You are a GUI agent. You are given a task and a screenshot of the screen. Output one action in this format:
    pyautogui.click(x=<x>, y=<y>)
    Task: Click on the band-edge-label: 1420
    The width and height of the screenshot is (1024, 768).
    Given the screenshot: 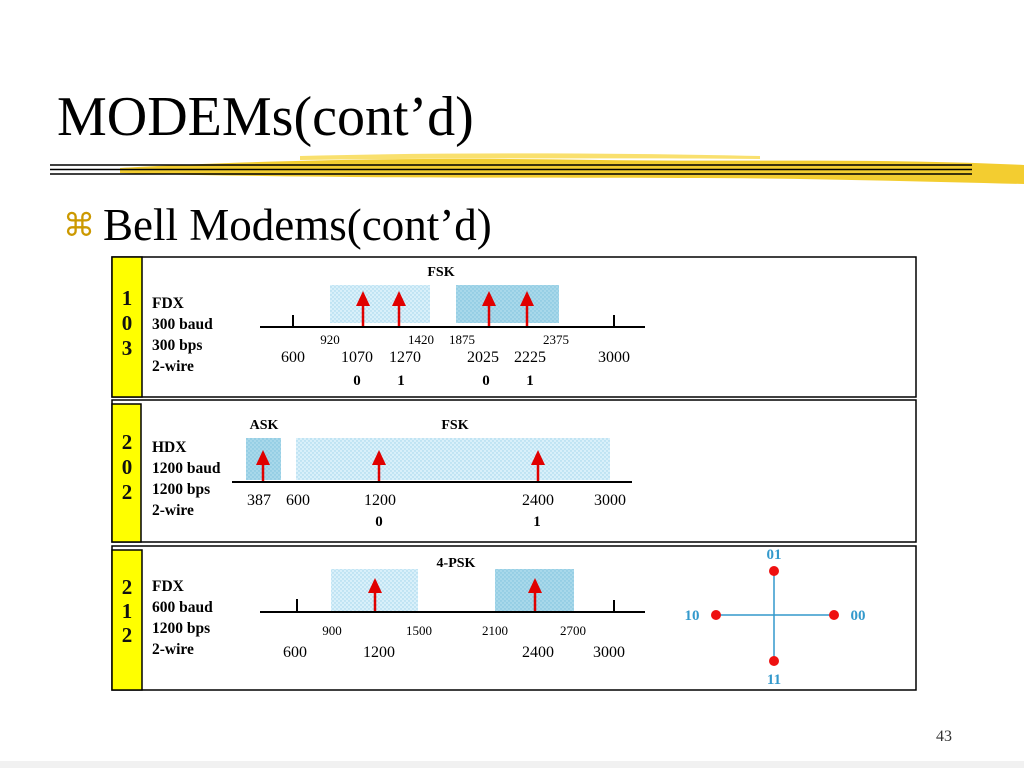 What is the action you would take?
    pyautogui.click(x=421, y=339)
    